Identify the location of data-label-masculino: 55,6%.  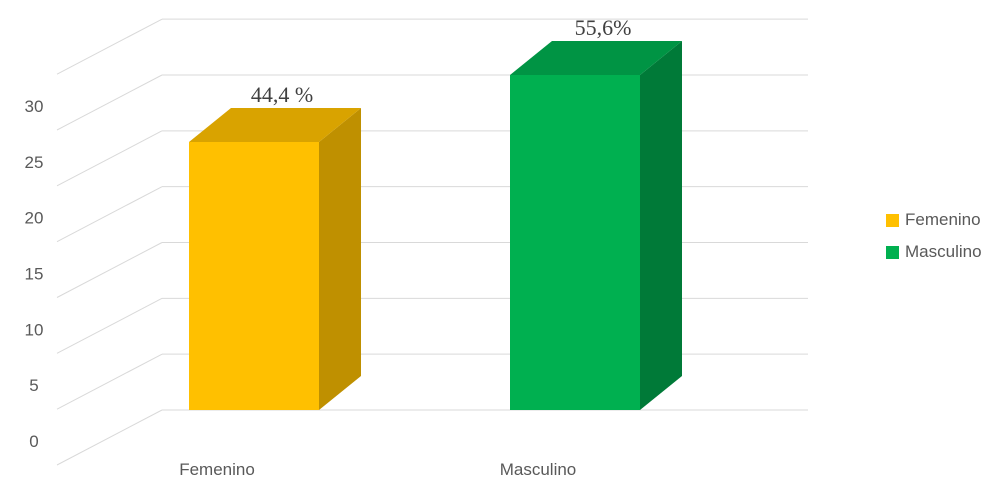
(603, 27).